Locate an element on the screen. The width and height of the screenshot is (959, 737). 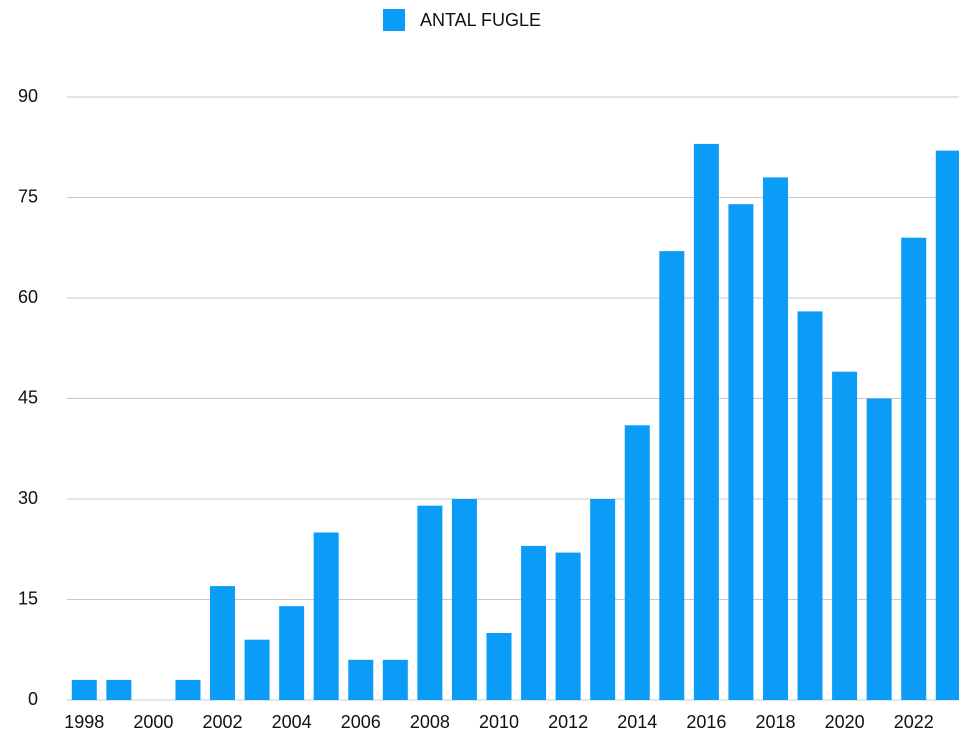
x-tick-label: 2004 is located at coordinates (292, 722).